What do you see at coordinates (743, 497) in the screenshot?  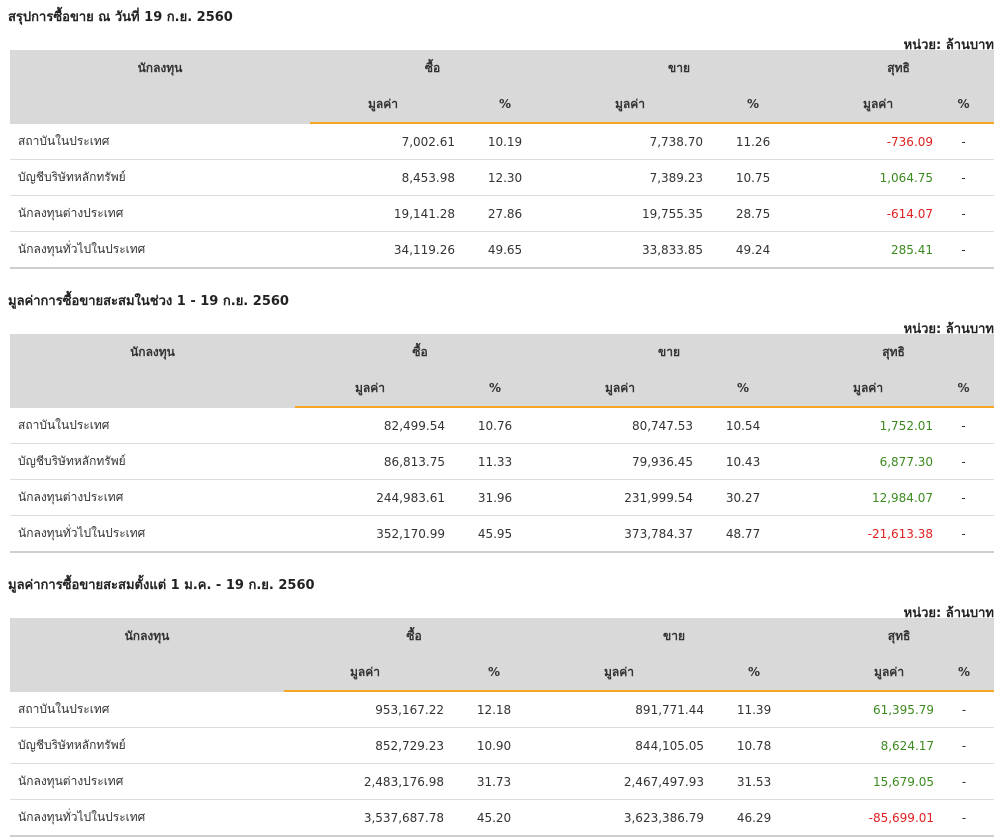 I see `sell-pct: 30.27` at bounding box center [743, 497].